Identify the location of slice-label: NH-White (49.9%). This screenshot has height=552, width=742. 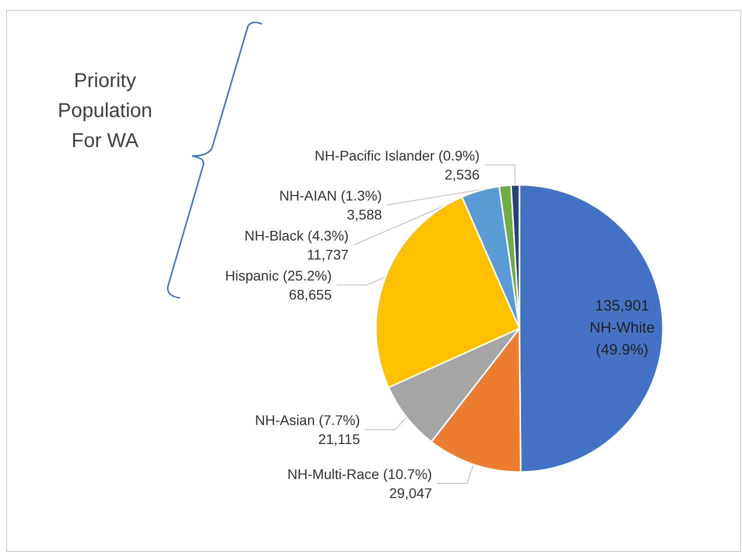
(622, 339).